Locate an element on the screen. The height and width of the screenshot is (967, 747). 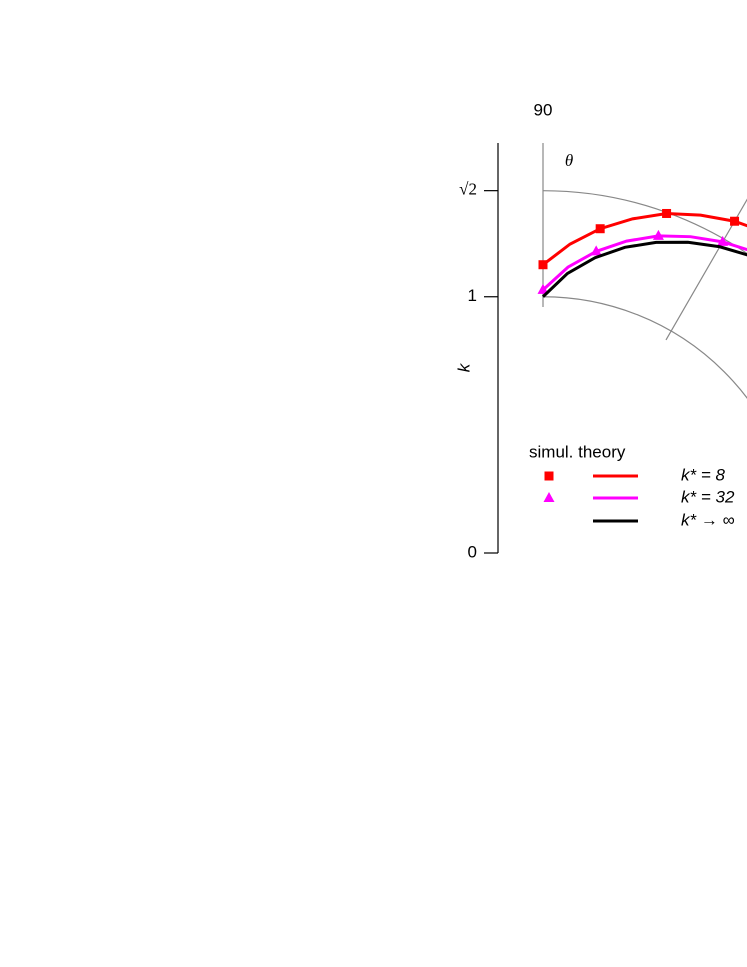
theta-label: θ is located at coordinates (569, 160).